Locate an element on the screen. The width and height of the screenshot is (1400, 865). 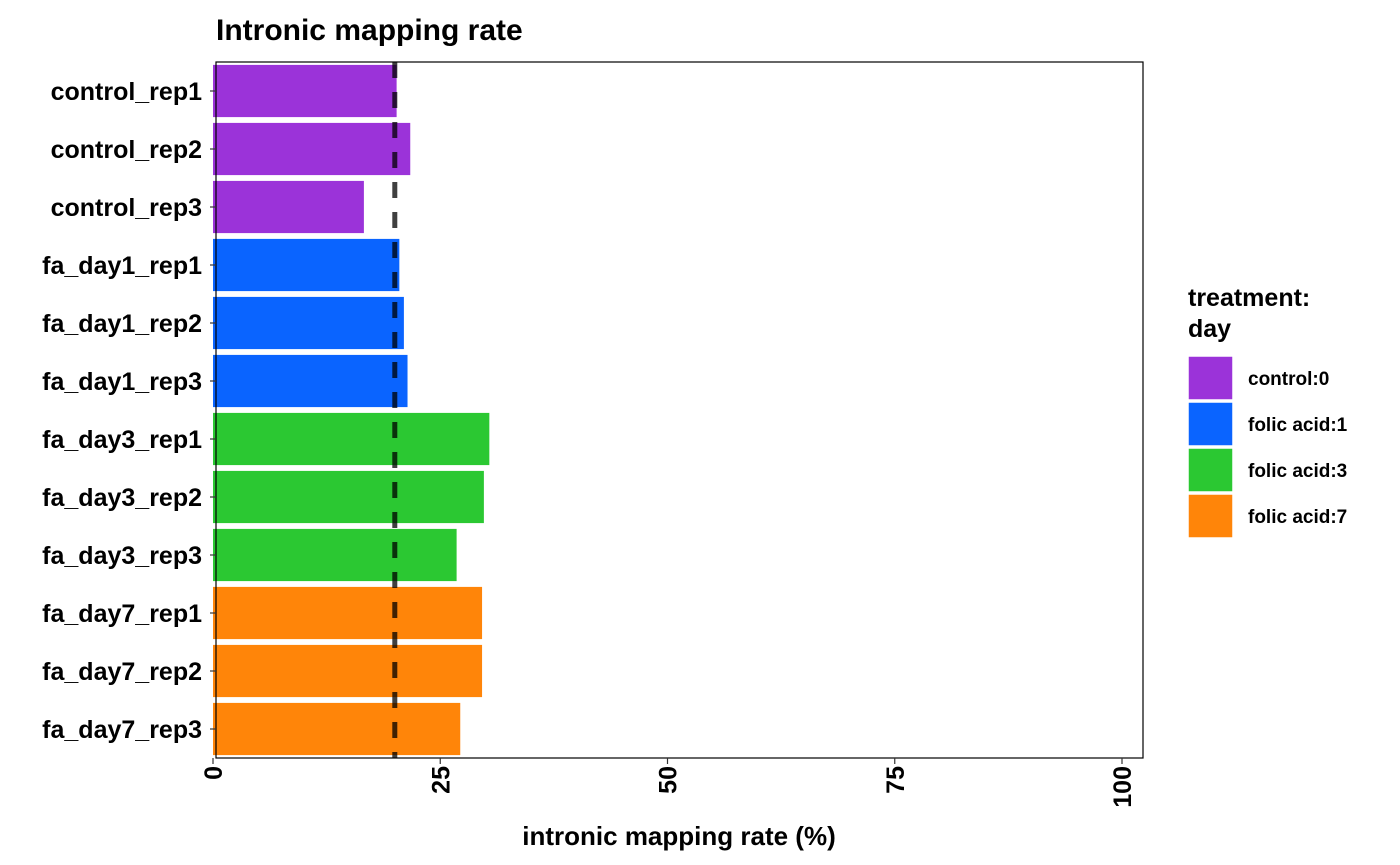
legend-label: folic acid:1 is located at coordinates (1298, 425).